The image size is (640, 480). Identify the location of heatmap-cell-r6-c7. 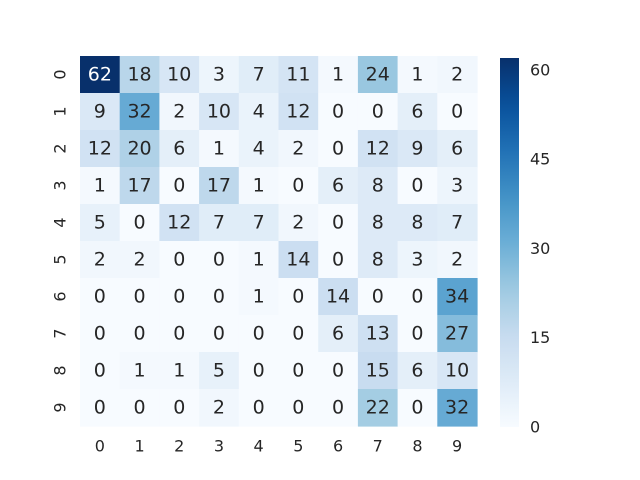
(378, 297).